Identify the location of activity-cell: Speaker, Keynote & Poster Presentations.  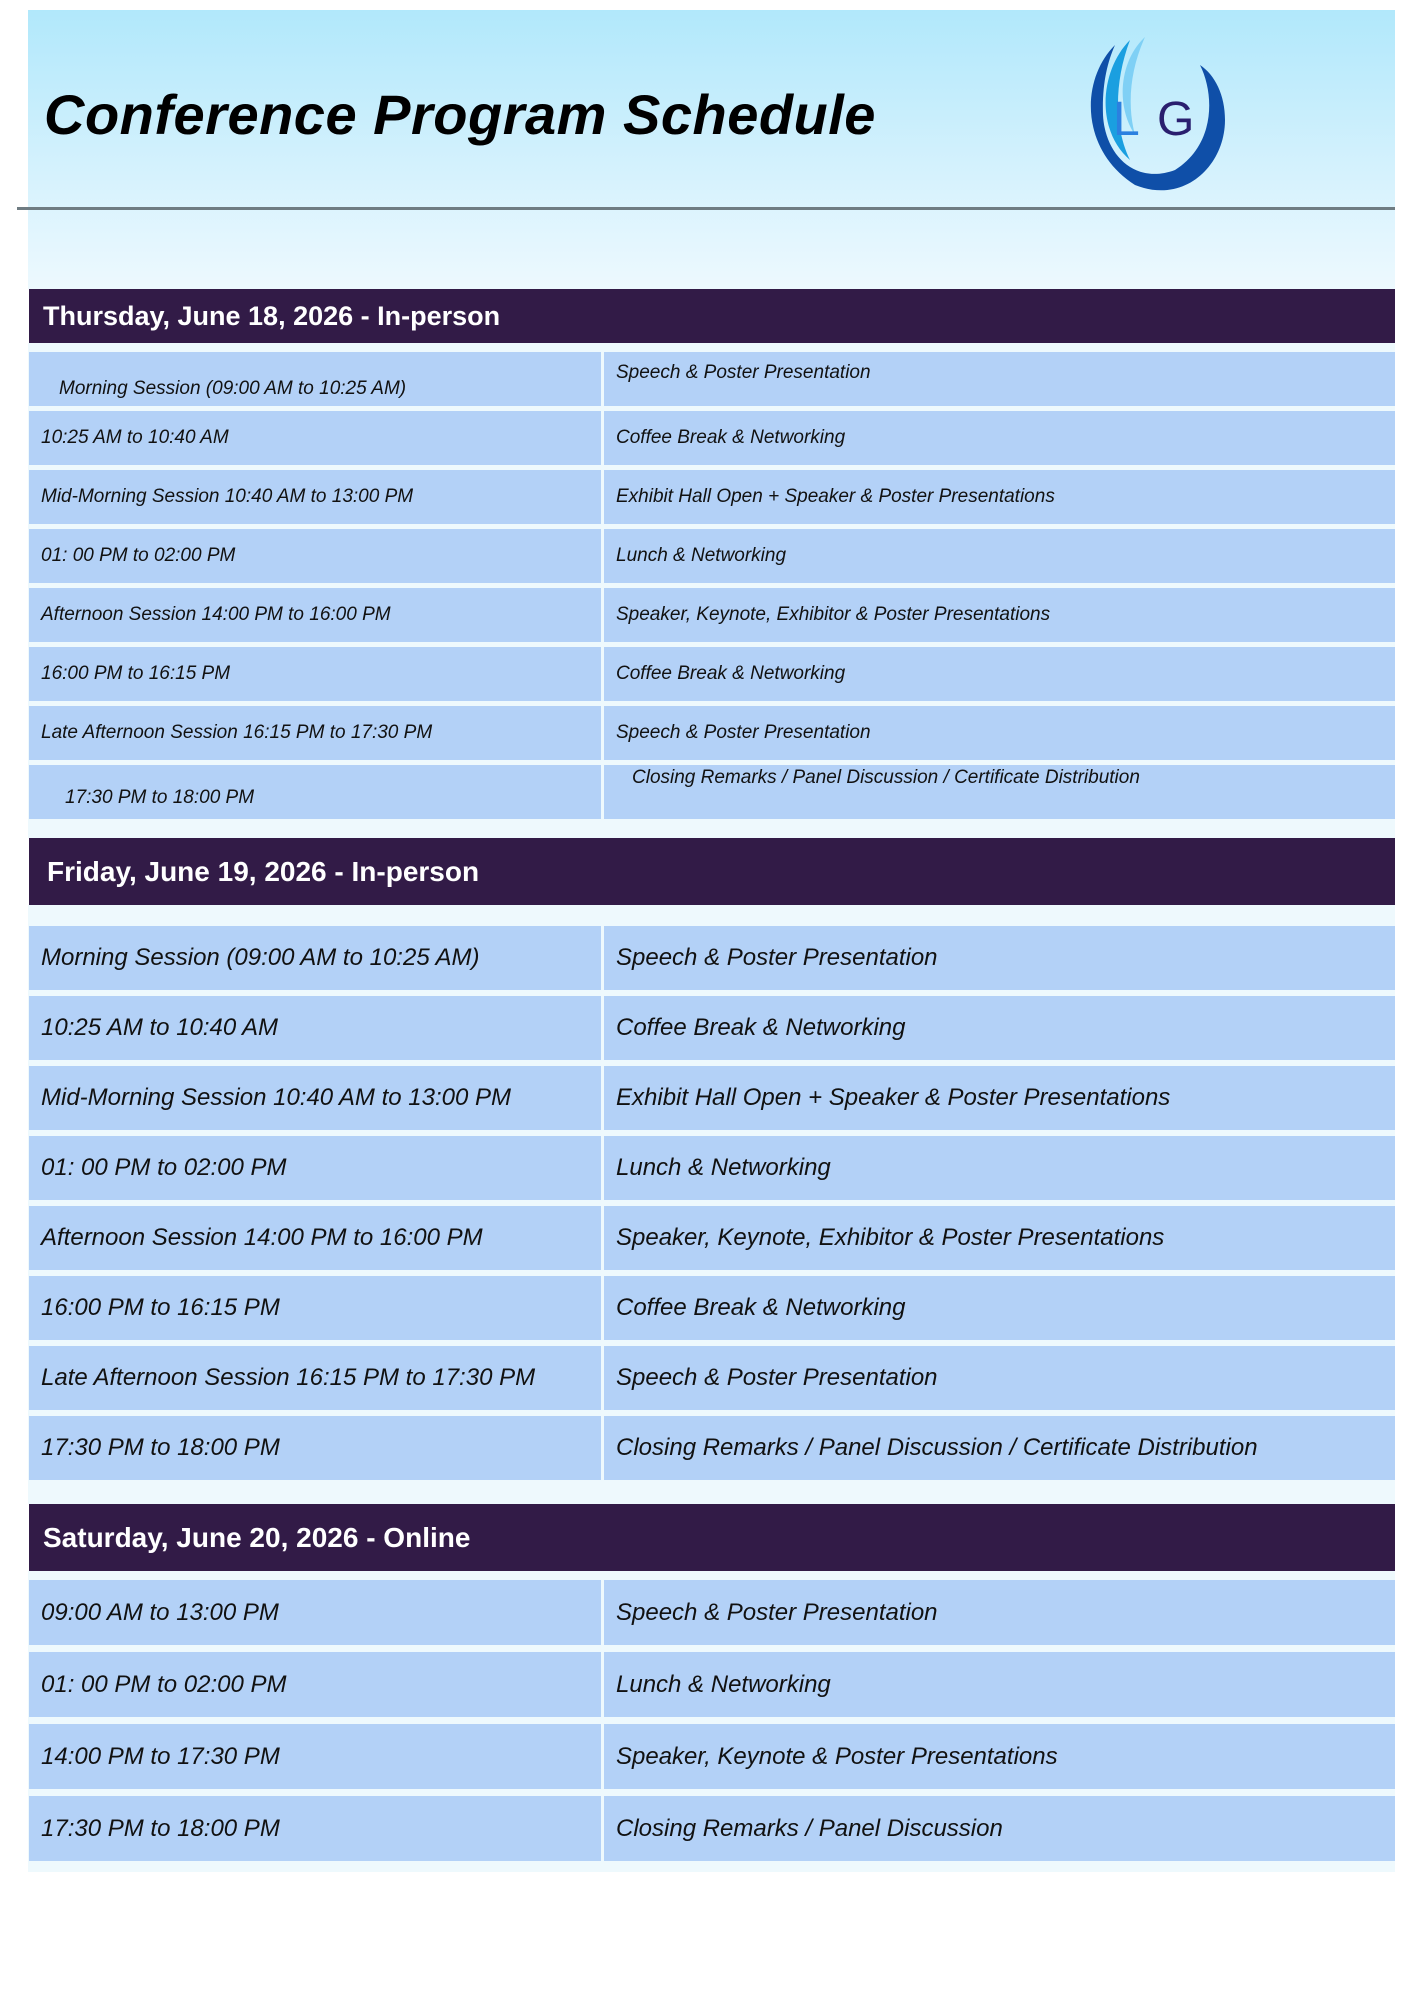
(999, 1756).